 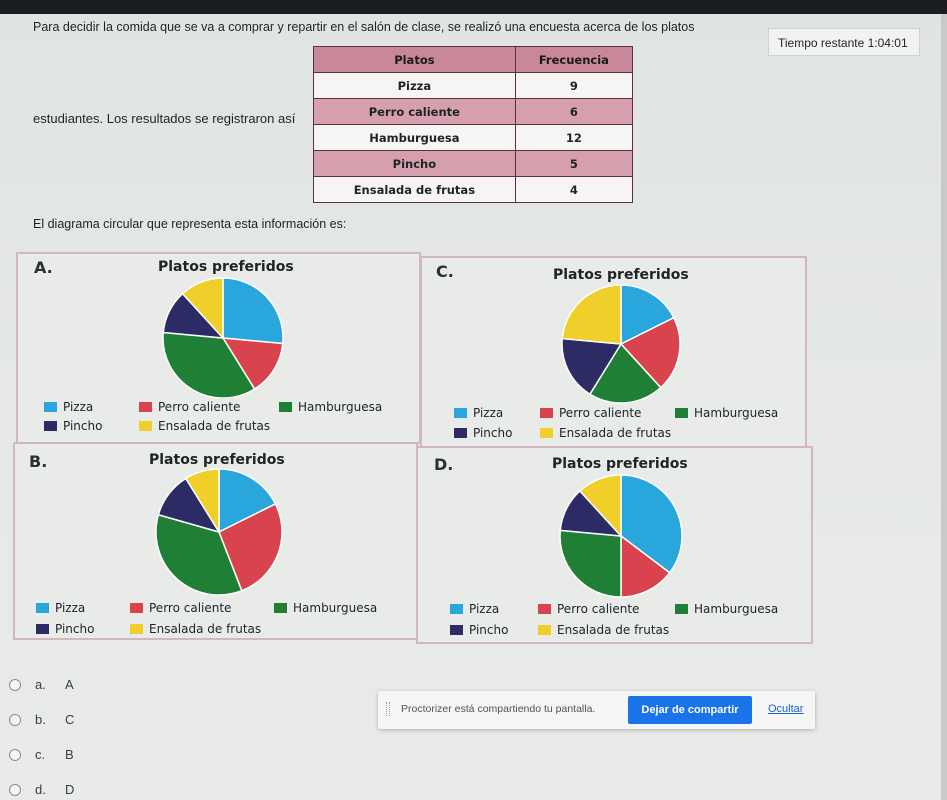 I want to click on time-remaining-value: 1:04:01, so click(x=887, y=43).